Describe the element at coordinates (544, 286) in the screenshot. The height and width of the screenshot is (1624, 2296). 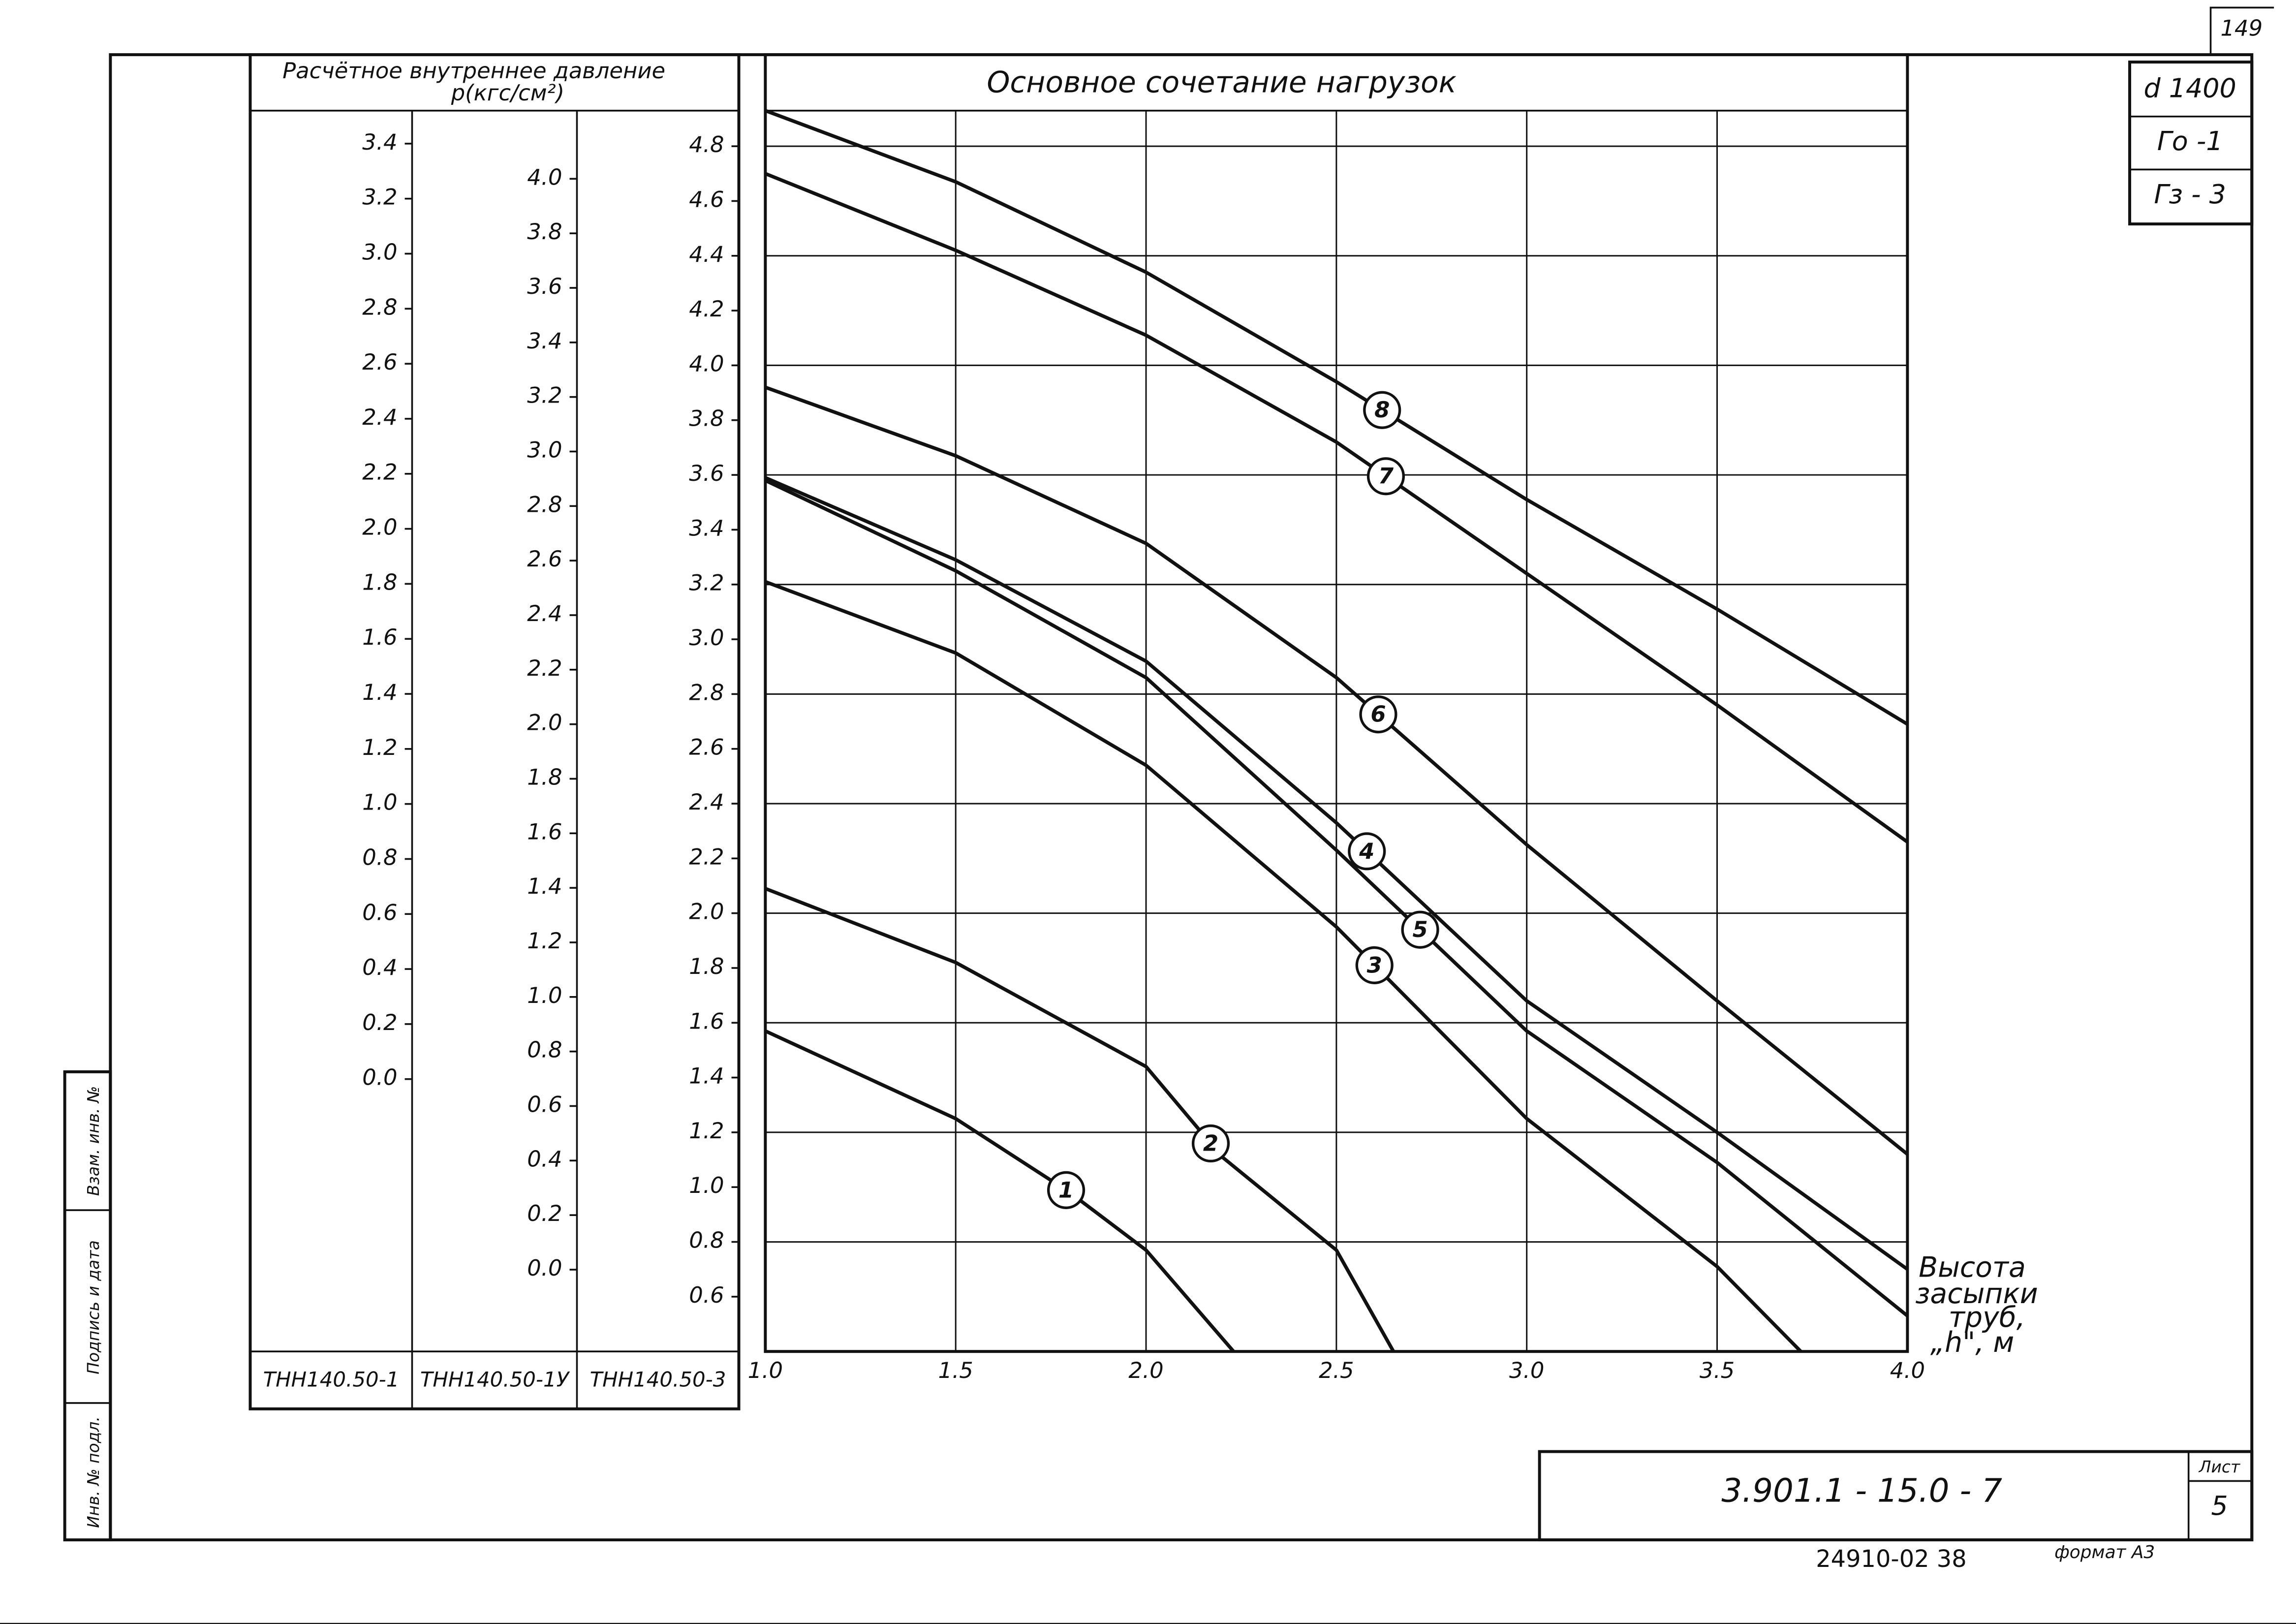
I see `y-tick-label: 3.6` at that location.